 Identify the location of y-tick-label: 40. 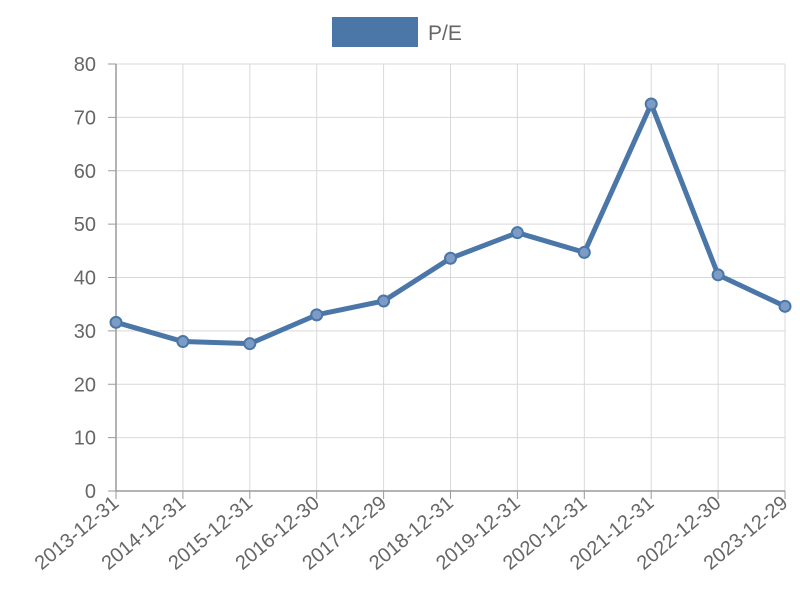
(85, 279).